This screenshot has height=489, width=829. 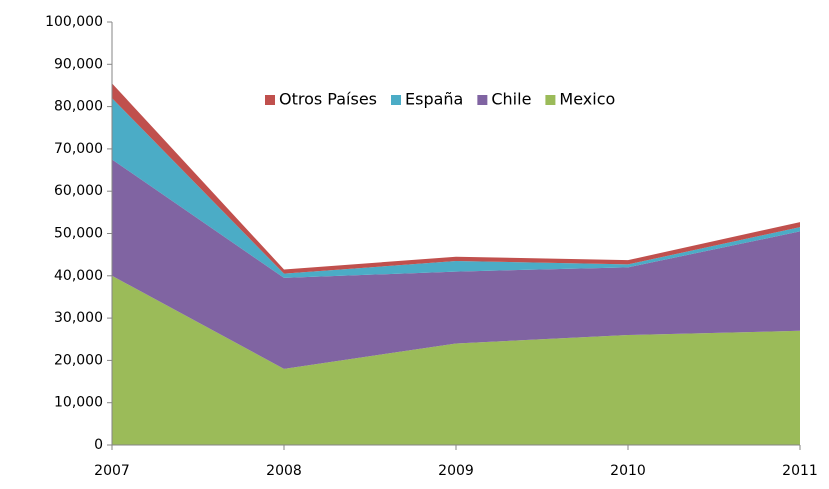 I want to click on y-tick-label: 0, so click(x=98, y=445).